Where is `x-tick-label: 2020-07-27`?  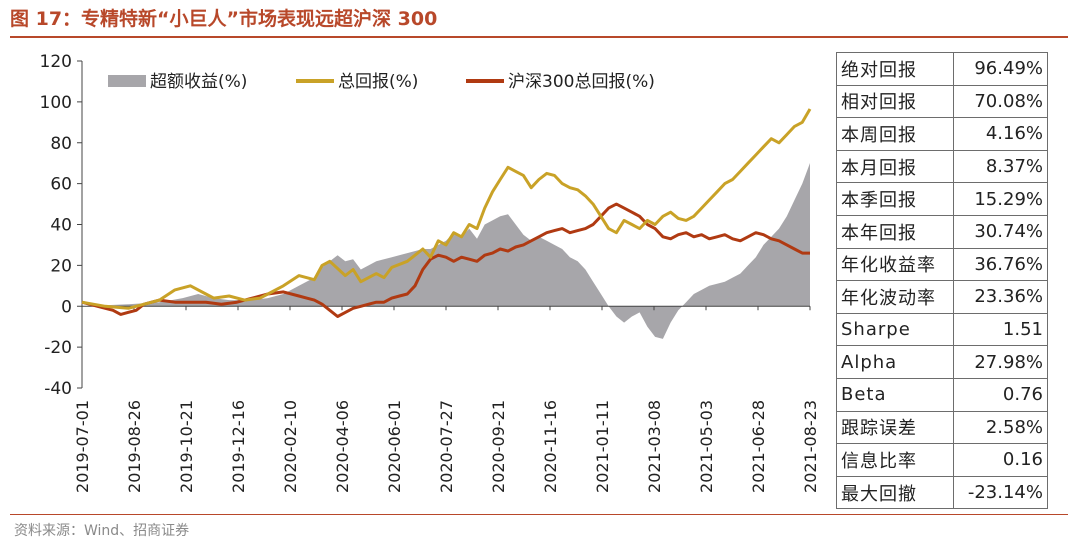 x-tick-label: 2020-07-27 is located at coordinates (446, 446).